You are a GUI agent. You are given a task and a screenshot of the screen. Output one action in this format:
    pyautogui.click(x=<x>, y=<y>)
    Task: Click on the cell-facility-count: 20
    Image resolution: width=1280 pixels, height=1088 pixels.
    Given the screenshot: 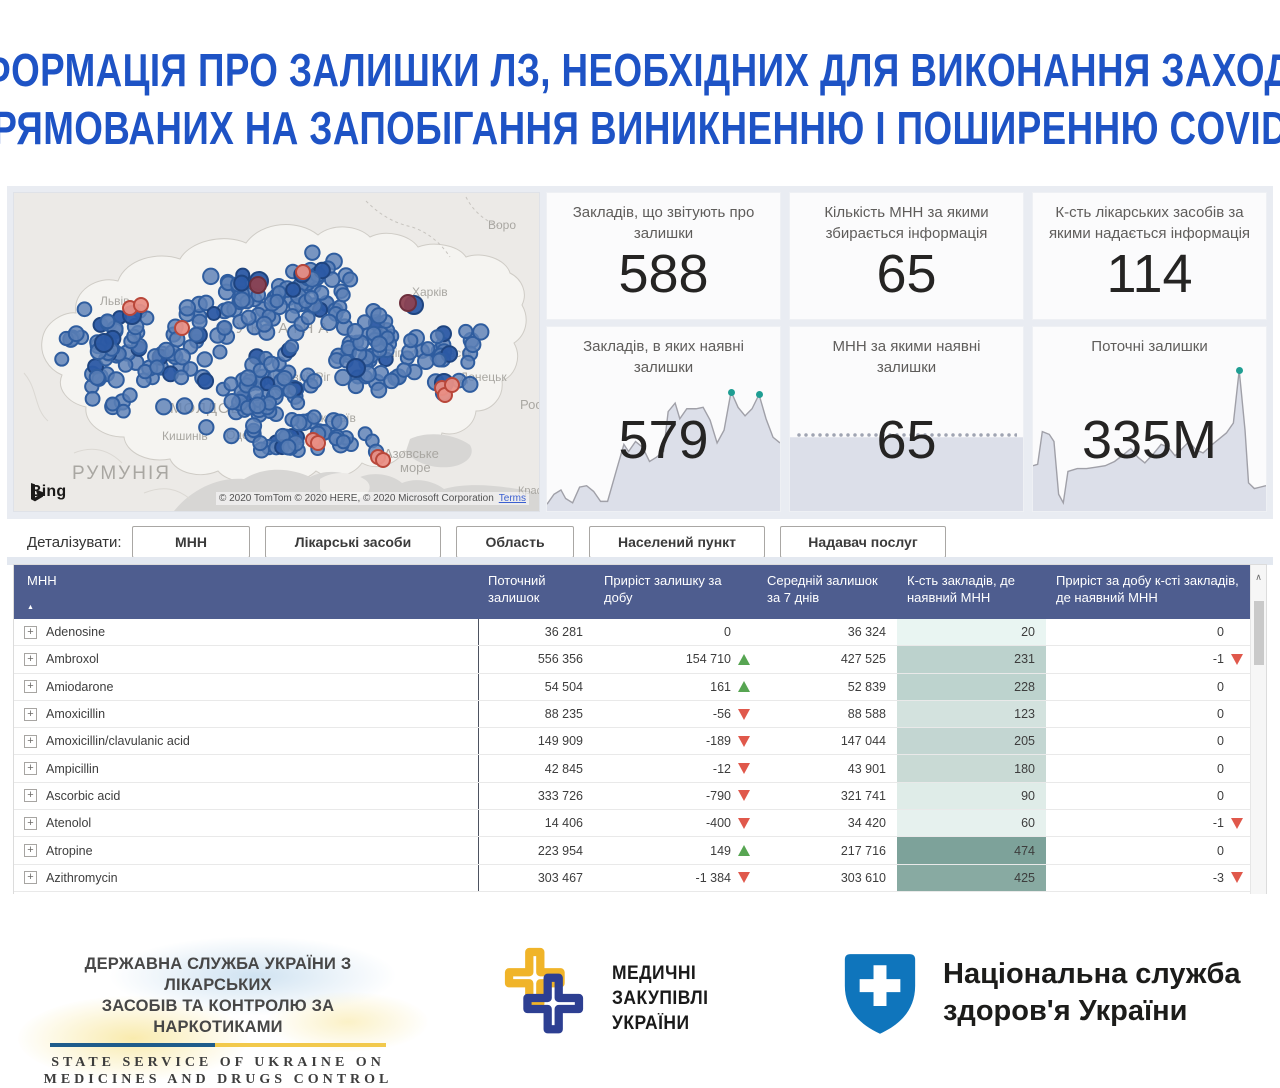 What is the action you would take?
    pyautogui.click(x=971, y=632)
    